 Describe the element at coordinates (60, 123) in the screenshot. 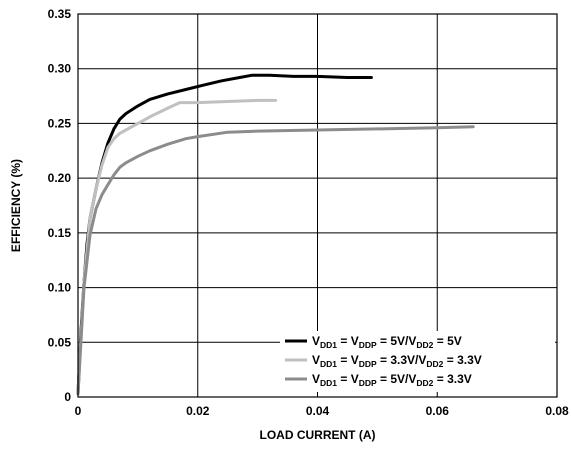

I see `y-tick-label: 0.25` at that location.